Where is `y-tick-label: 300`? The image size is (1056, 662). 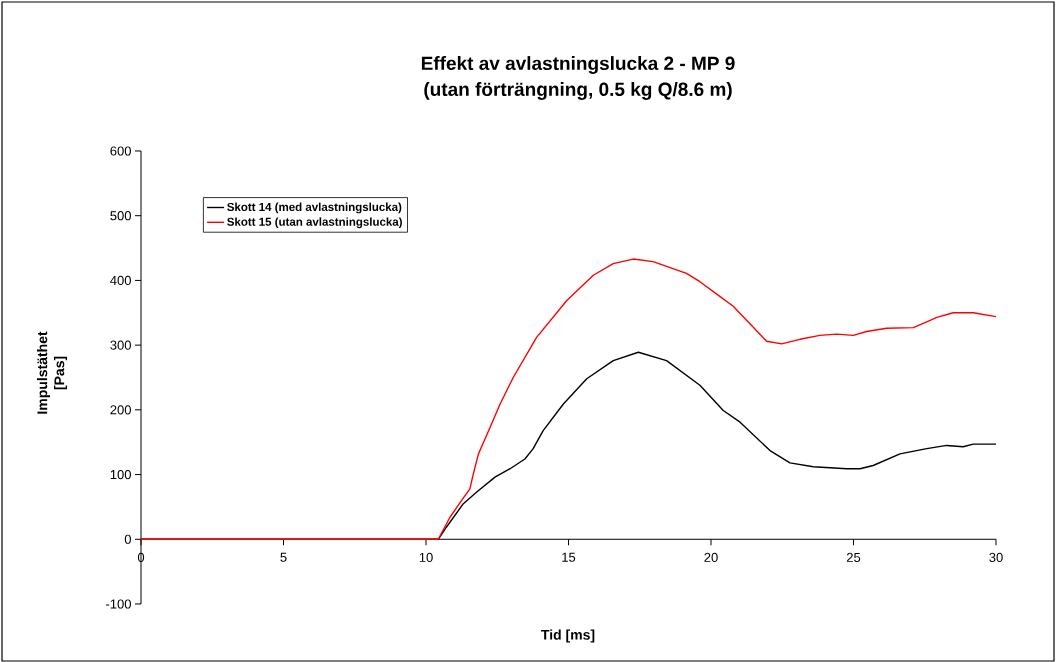
y-tick-label: 300 is located at coordinates (120, 345).